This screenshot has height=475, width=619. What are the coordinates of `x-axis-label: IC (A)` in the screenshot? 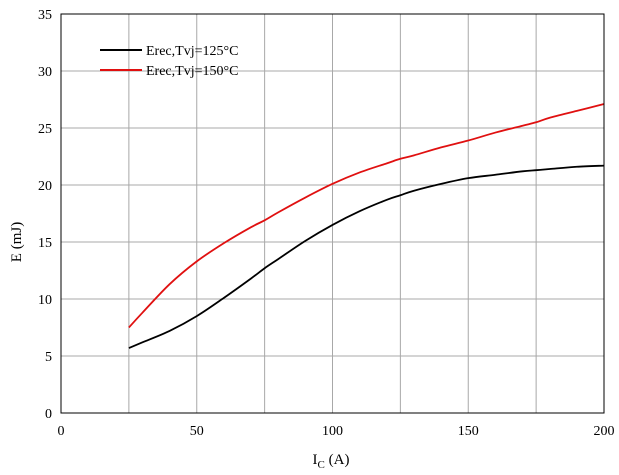 It's located at (331, 461).